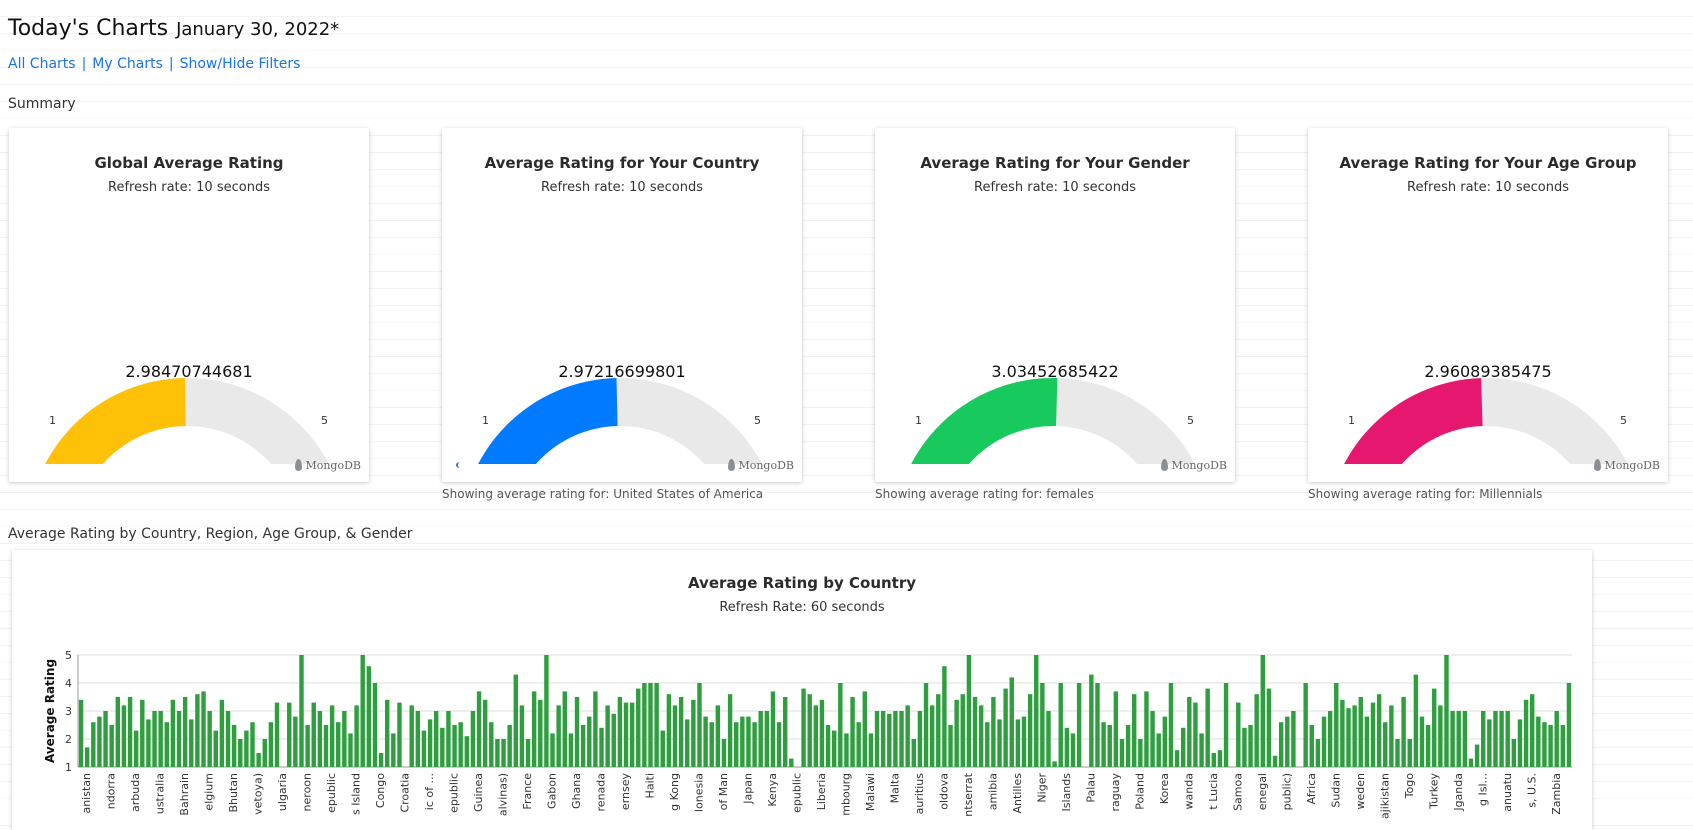 Image resolution: width=1693 pixels, height=830 pixels. I want to click on card-refresh-rate: Refresh rate: 10 seconds, so click(1488, 187).